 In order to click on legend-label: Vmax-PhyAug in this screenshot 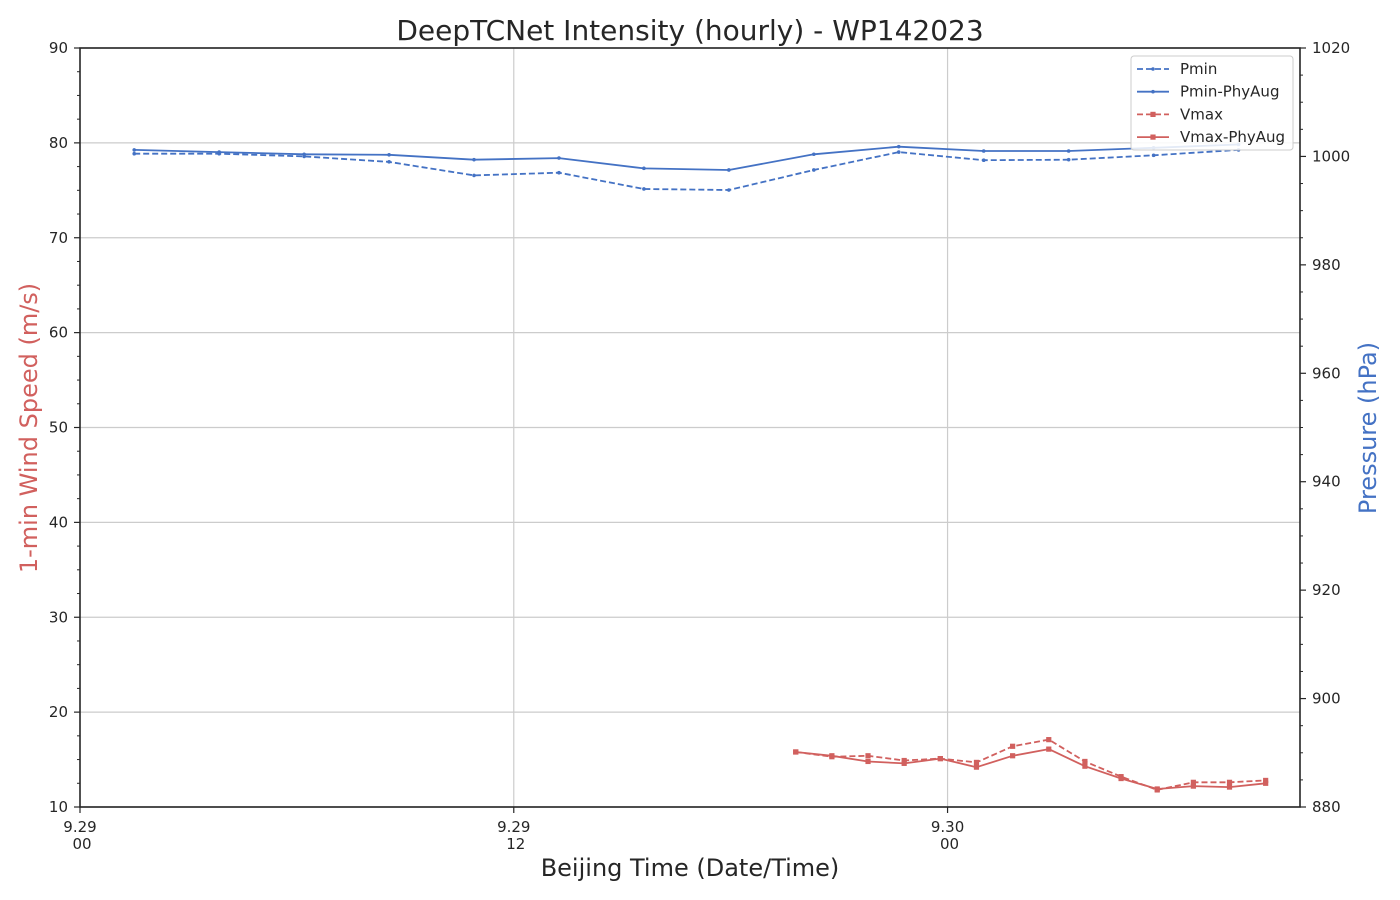, I will do `click(1232, 137)`.